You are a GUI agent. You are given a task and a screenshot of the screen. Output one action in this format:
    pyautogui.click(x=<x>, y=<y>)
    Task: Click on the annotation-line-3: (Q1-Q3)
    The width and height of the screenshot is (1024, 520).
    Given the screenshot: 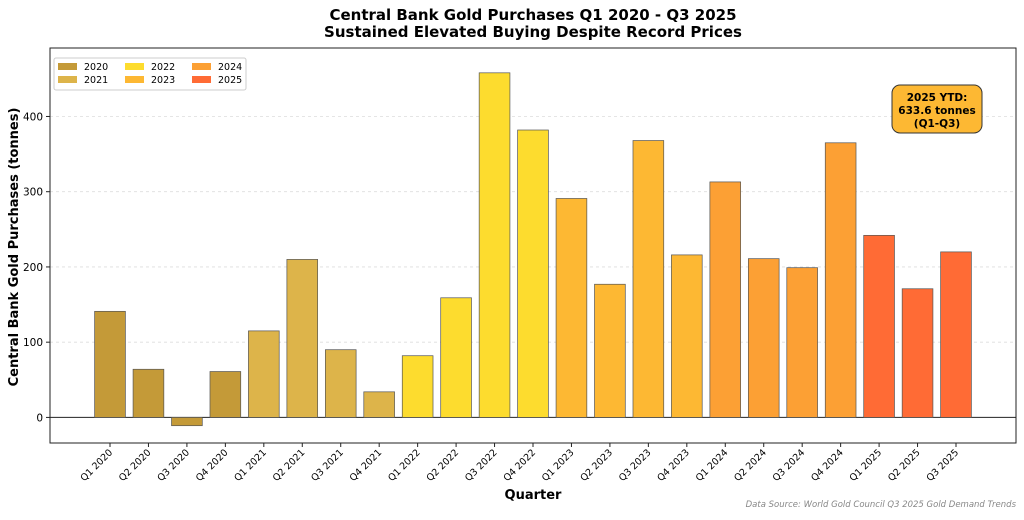 What is the action you would take?
    pyautogui.click(x=937, y=124)
    